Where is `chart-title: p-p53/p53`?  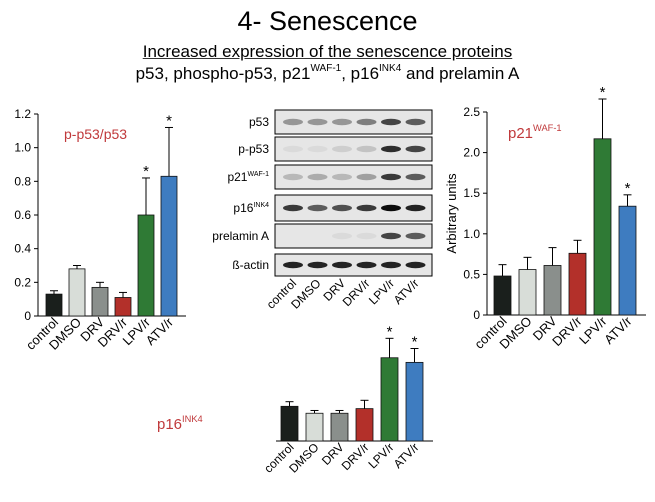 chart-title: p-p53/p53 is located at coordinates (95, 134).